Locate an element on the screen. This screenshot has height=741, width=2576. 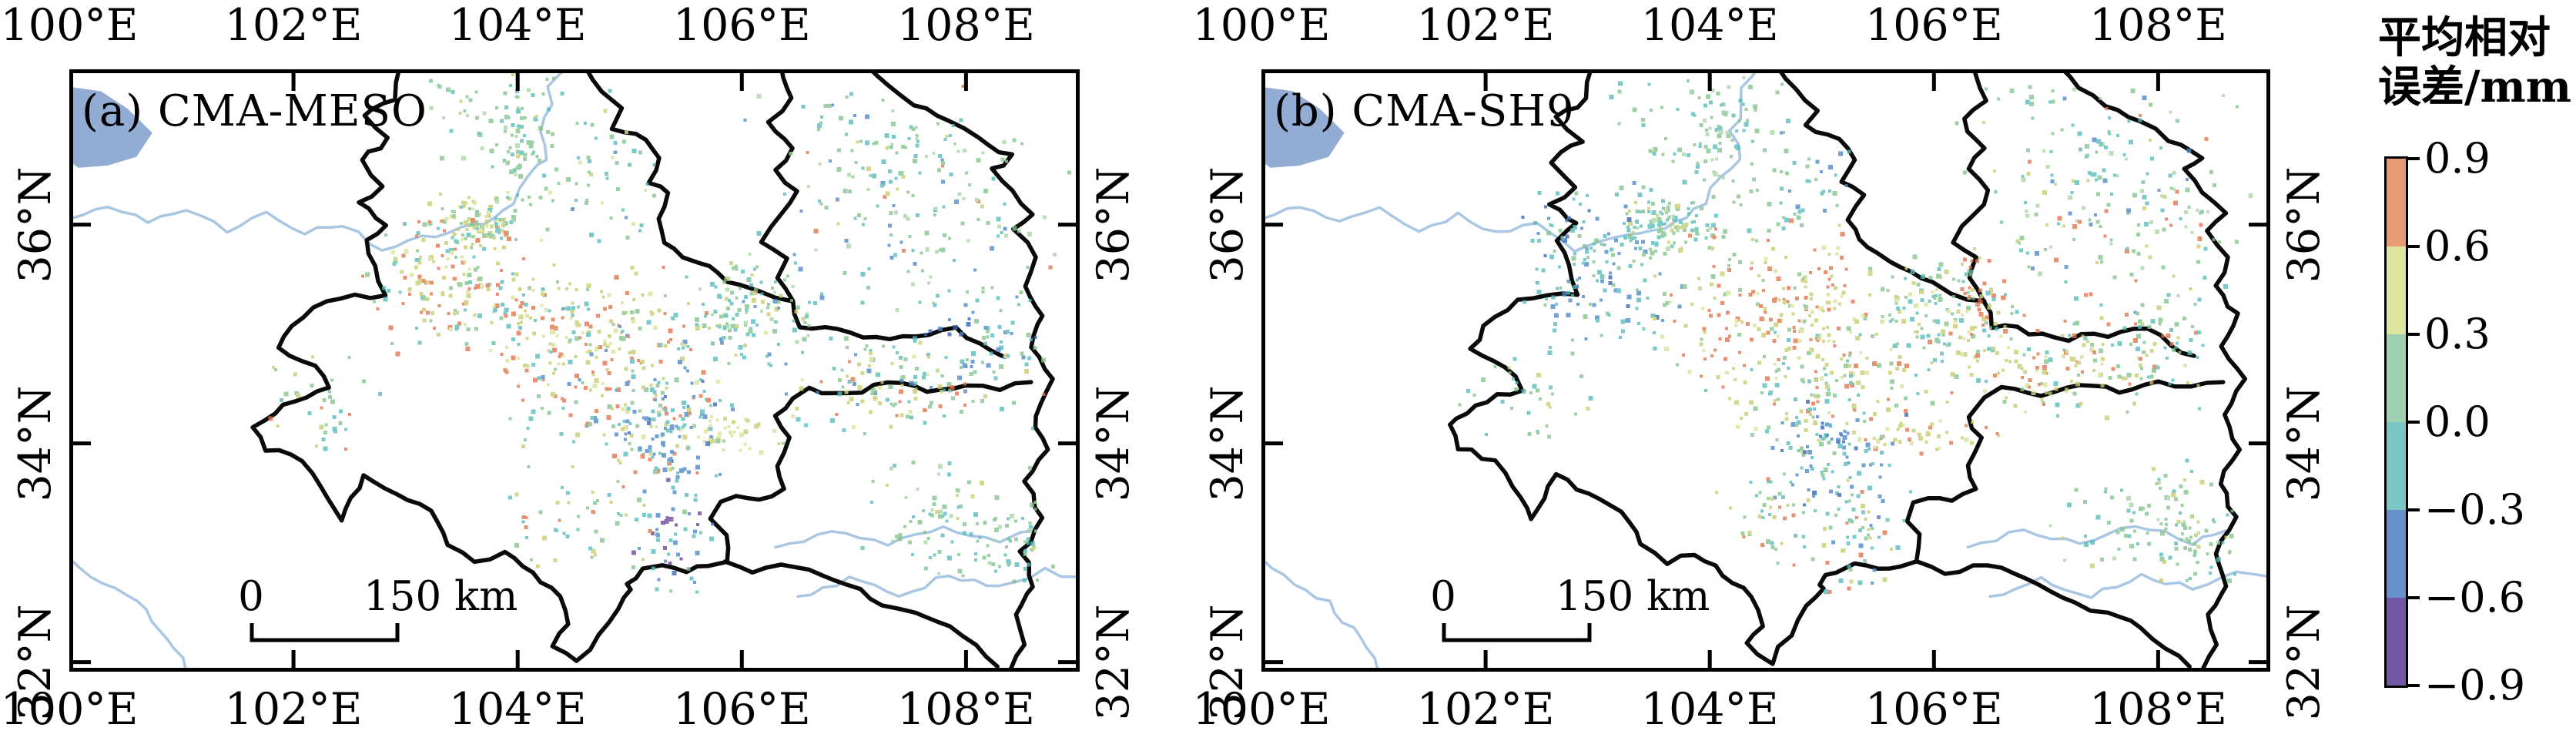
lon-tick-label-top-a: 104°E is located at coordinates (517, 26).